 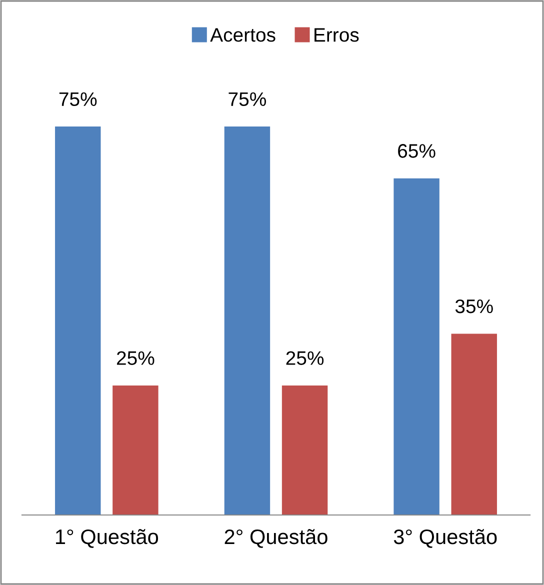 What do you see at coordinates (276, 538) in the screenshot?
I see `x-tick-label: 2° Questão` at bounding box center [276, 538].